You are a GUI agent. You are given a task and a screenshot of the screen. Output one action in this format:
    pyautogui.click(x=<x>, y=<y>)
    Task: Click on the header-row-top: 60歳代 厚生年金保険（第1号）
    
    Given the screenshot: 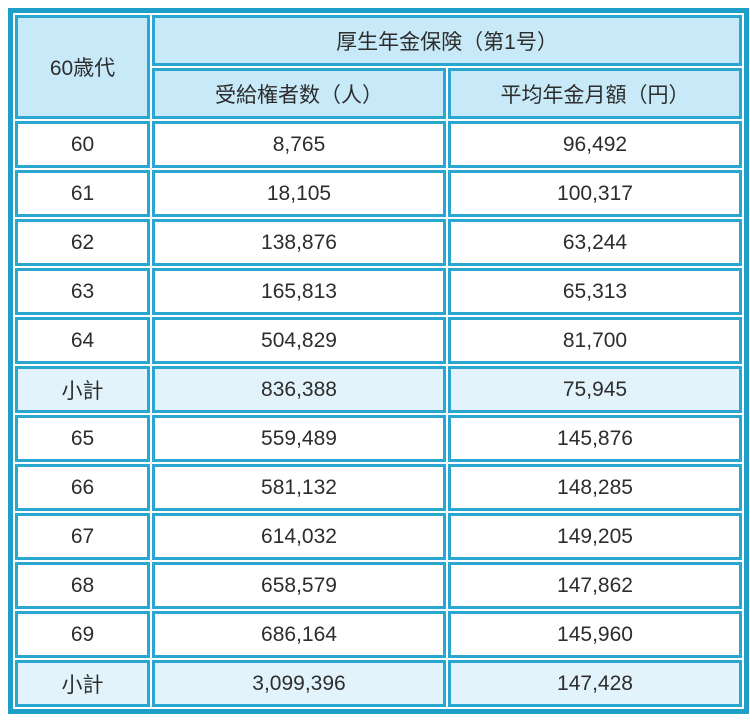 What is the action you would take?
    pyautogui.click(x=378, y=67)
    